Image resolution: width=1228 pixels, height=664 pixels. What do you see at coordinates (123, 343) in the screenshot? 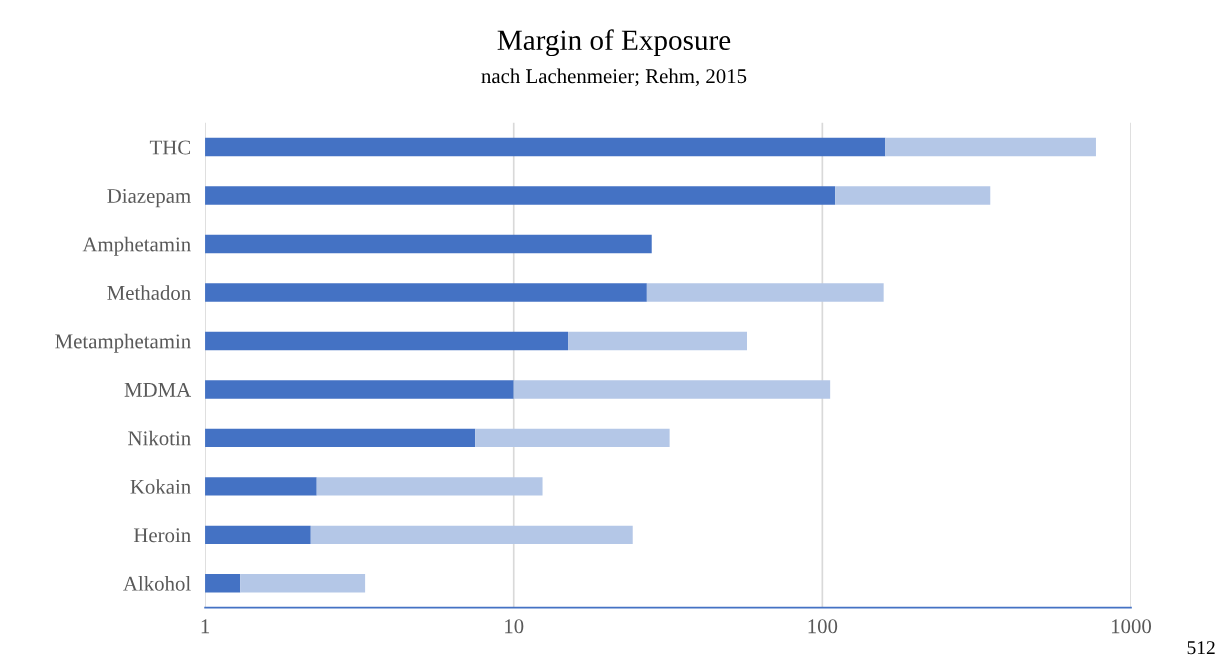
I see `y-tick-label: Metamphetamin` at bounding box center [123, 343].